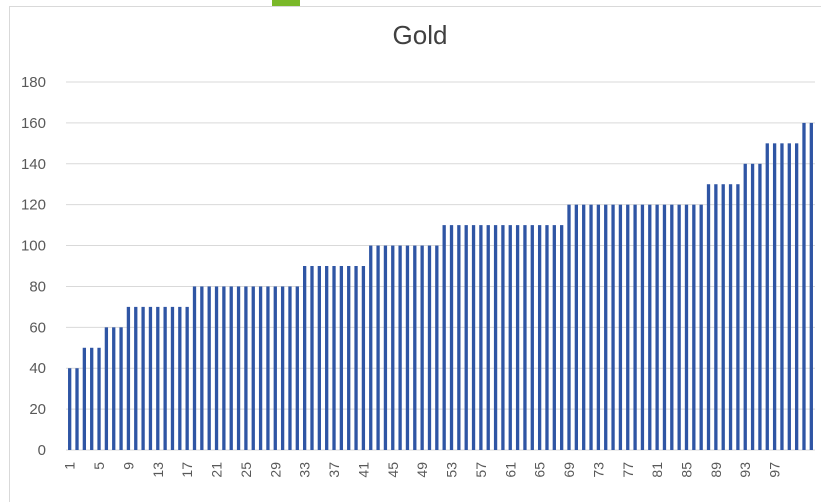 This screenshot has width=821, height=502. Describe the element at coordinates (393, 470) in the screenshot. I see `x-tick-label: 45` at that location.